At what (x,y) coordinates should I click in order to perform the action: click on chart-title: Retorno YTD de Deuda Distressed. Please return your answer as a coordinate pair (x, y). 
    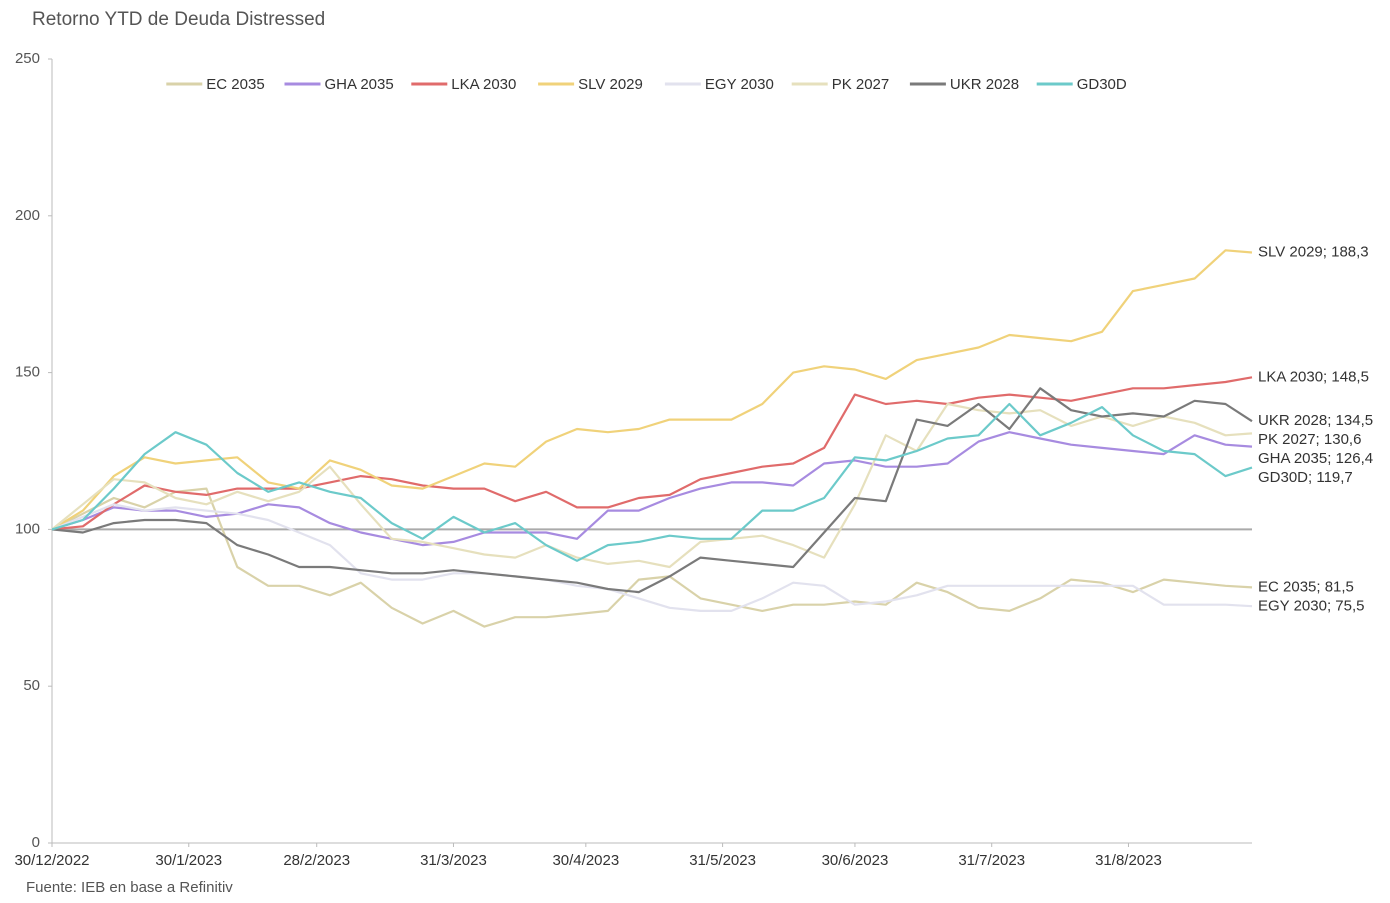
    Looking at the image, I should click on (178, 19).